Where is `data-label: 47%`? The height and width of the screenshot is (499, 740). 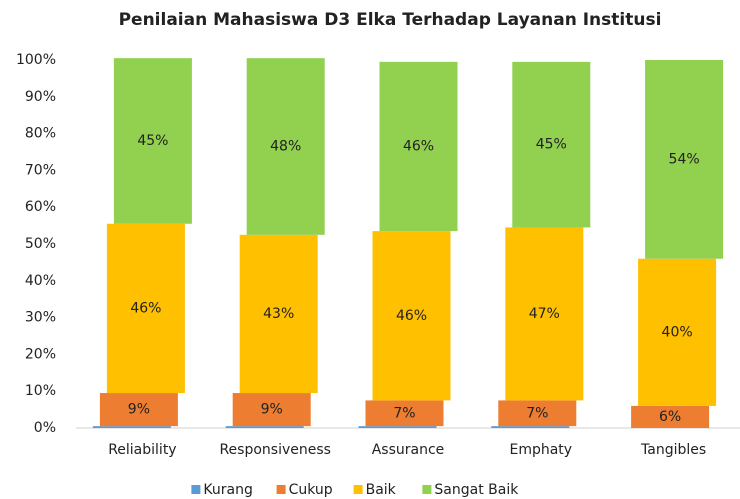
data-label: 47% is located at coordinates (544, 314).